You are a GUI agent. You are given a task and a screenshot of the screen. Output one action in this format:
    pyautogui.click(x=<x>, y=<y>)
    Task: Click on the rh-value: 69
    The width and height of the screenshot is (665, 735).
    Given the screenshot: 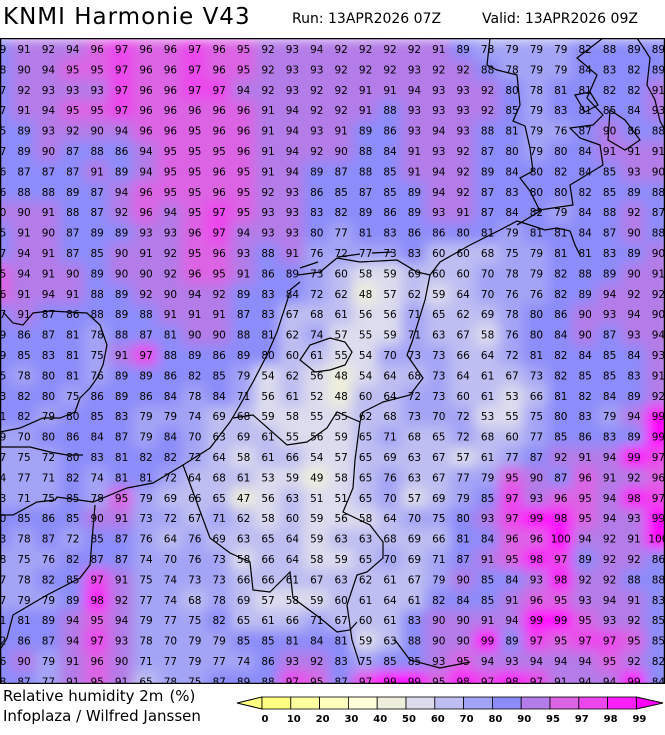 What is the action you would take?
    pyautogui.click(x=170, y=499)
    